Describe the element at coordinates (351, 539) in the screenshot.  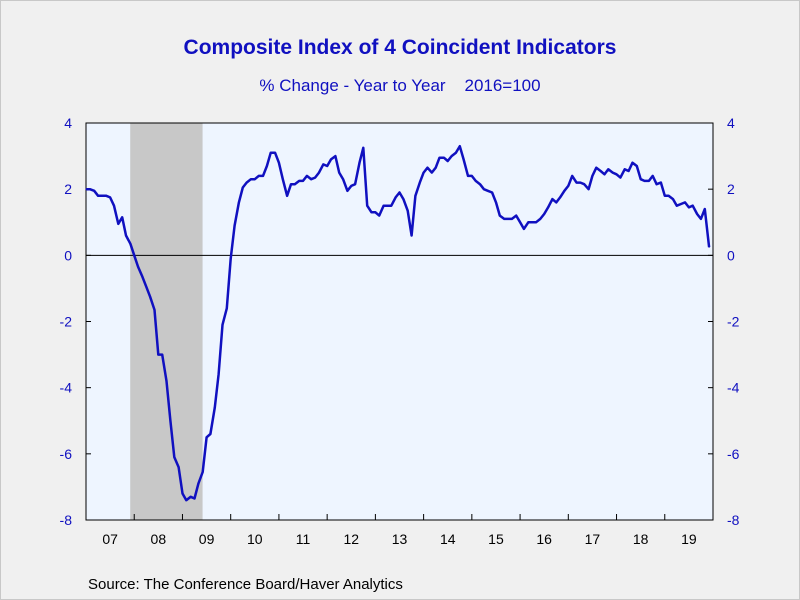
I see `x-tick-label: 12` at that location.